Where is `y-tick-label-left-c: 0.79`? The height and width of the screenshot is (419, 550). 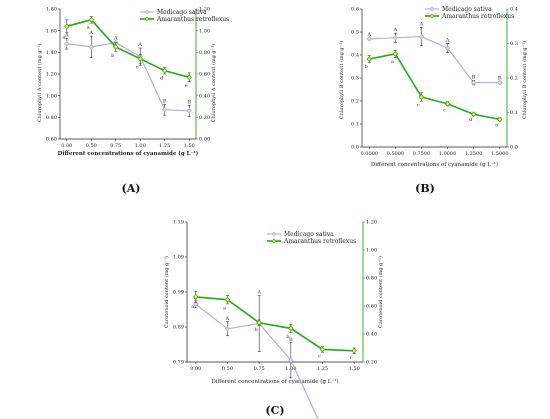
y-tick-label-left-c: 0.79 is located at coordinates (178, 363).